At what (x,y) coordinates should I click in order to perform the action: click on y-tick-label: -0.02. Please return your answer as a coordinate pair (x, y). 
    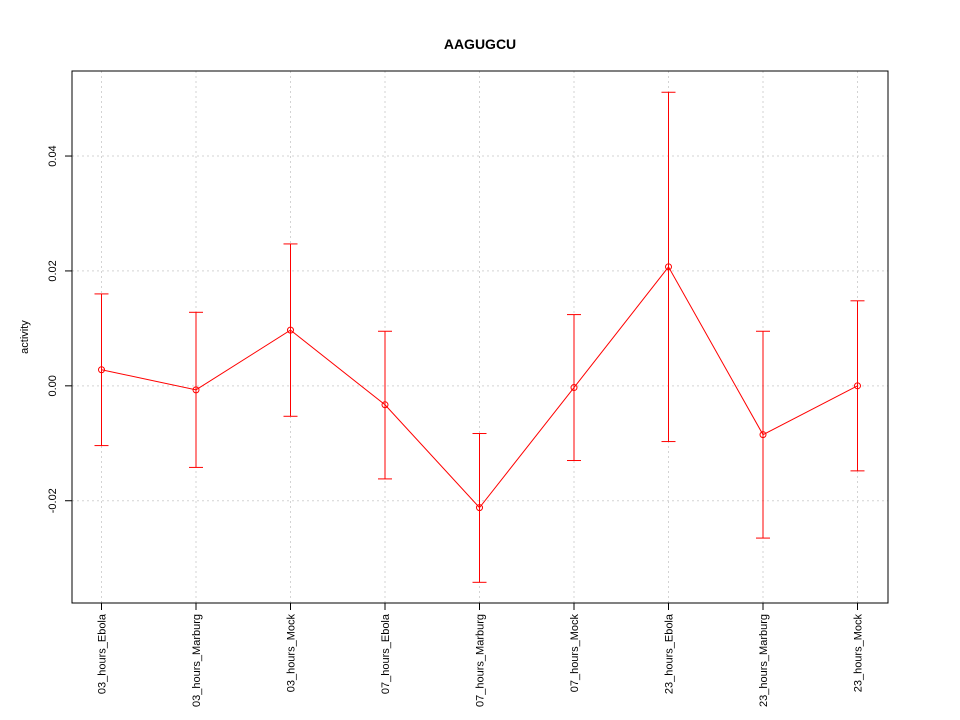
    Looking at the image, I should click on (53, 500).